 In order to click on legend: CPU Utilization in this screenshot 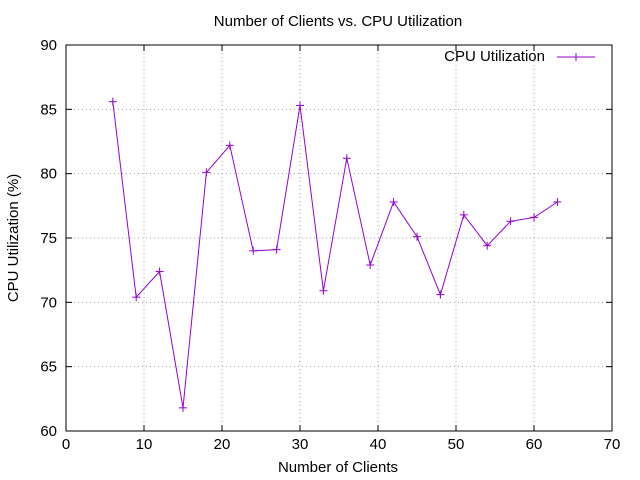, I will do `click(519, 56)`.